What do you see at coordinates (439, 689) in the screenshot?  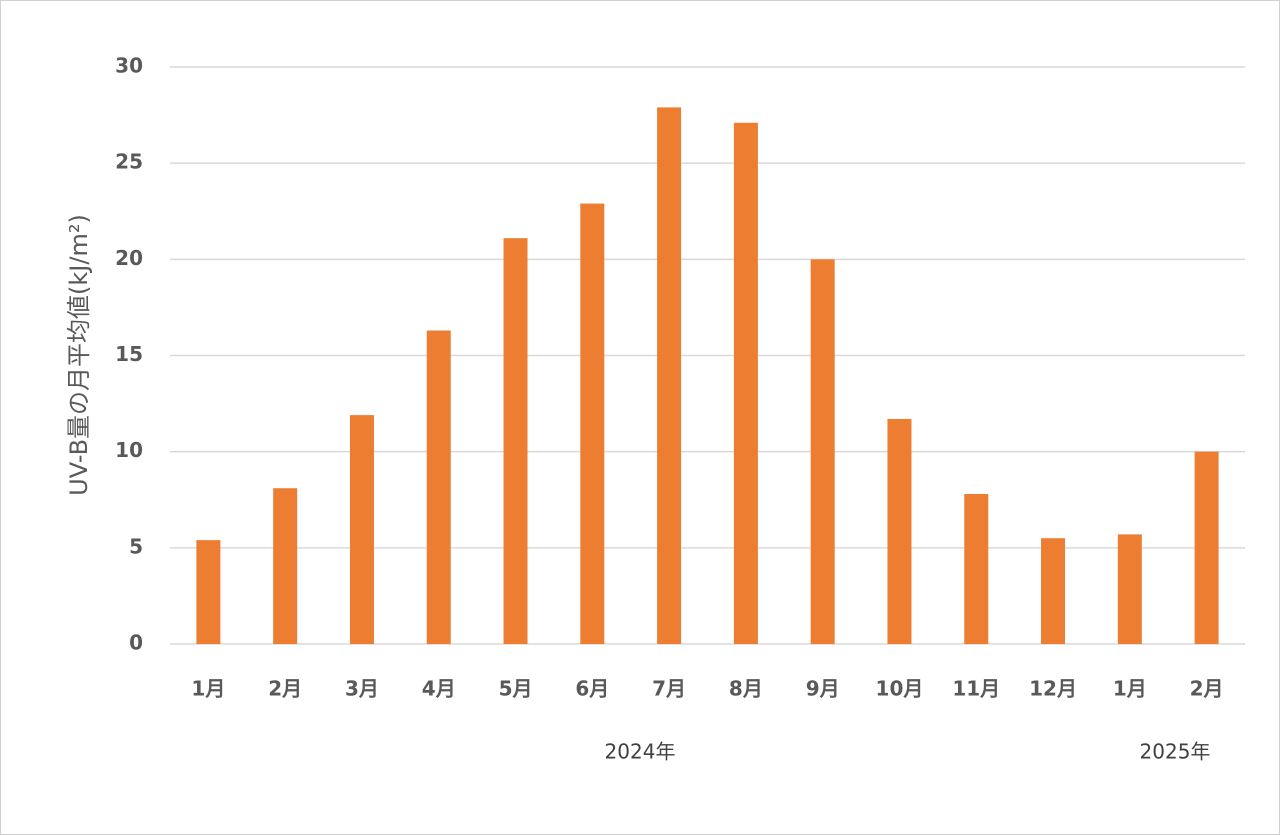 I see `x-tick-label: 4月` at bounding box center [439, 689].